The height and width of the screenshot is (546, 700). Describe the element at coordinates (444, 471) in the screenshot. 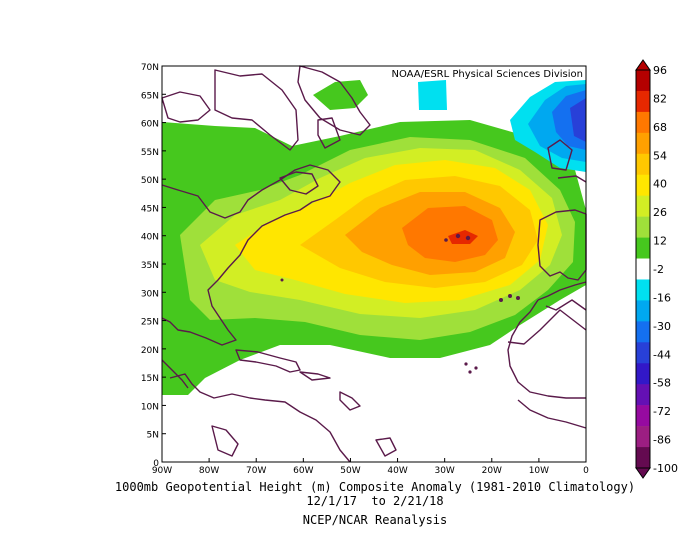

I see `lon-tick-label: 30W` at that location.